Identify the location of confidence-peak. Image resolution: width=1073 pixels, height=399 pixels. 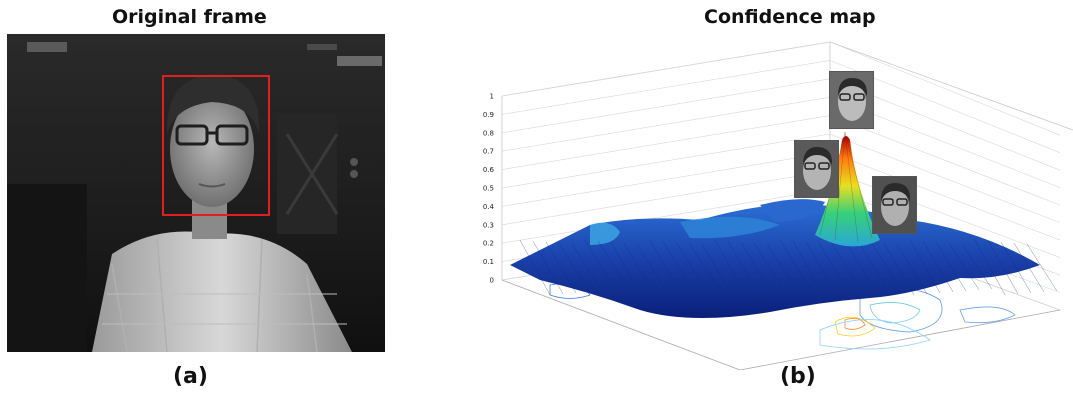
(847, 191).